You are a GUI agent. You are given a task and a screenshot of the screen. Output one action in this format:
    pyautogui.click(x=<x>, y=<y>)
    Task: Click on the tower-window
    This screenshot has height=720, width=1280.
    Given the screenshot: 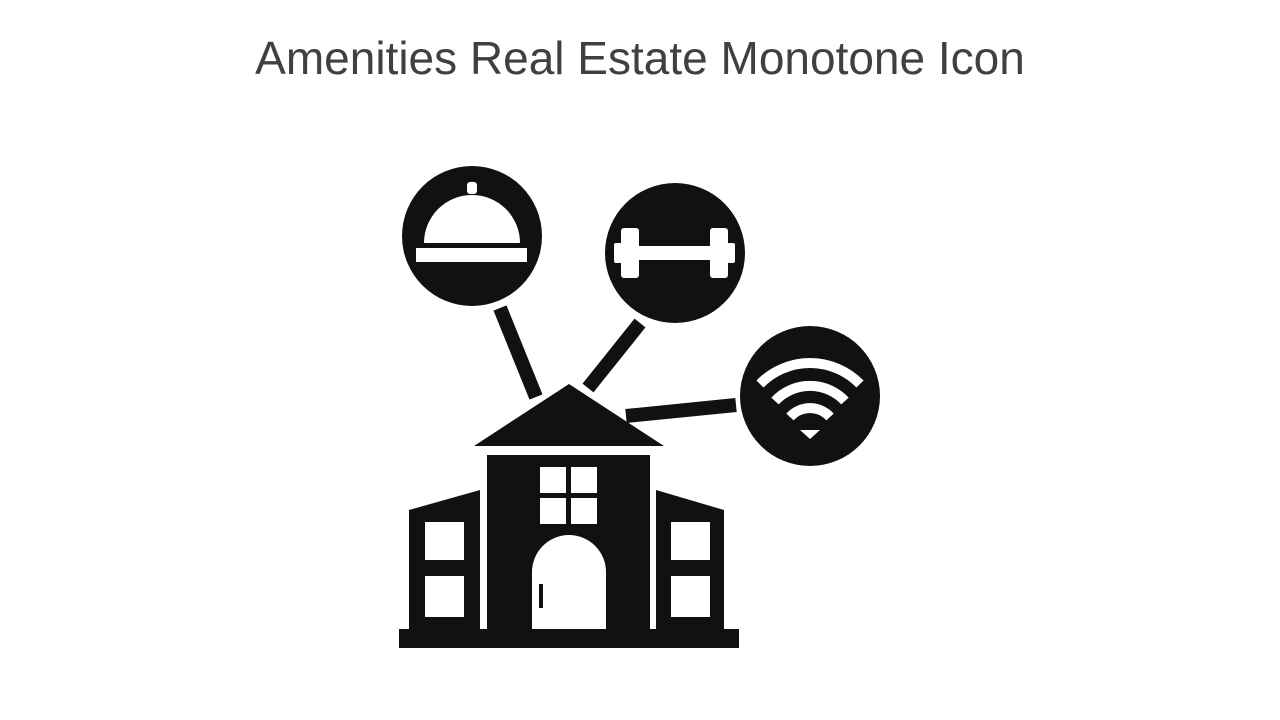 What is the action you would take?
    pyautogui.click(x=568, y=495)
    